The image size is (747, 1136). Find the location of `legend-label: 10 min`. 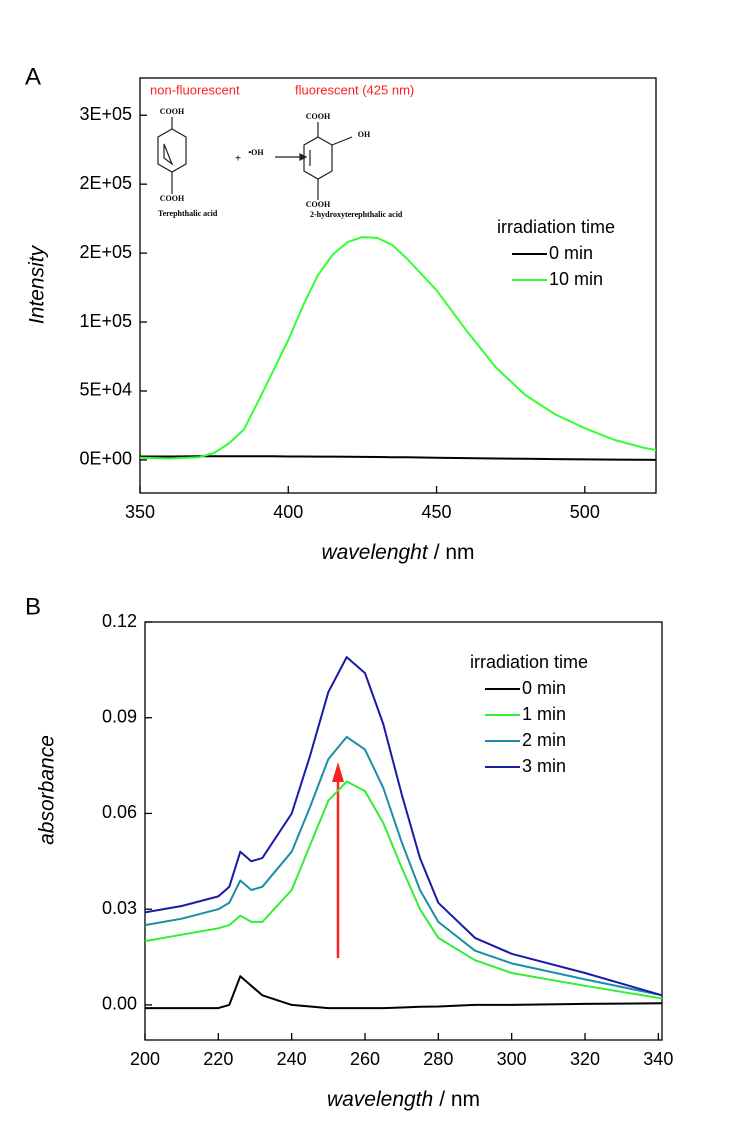

legend-label: 10 min is located at coordinates (576, 279).